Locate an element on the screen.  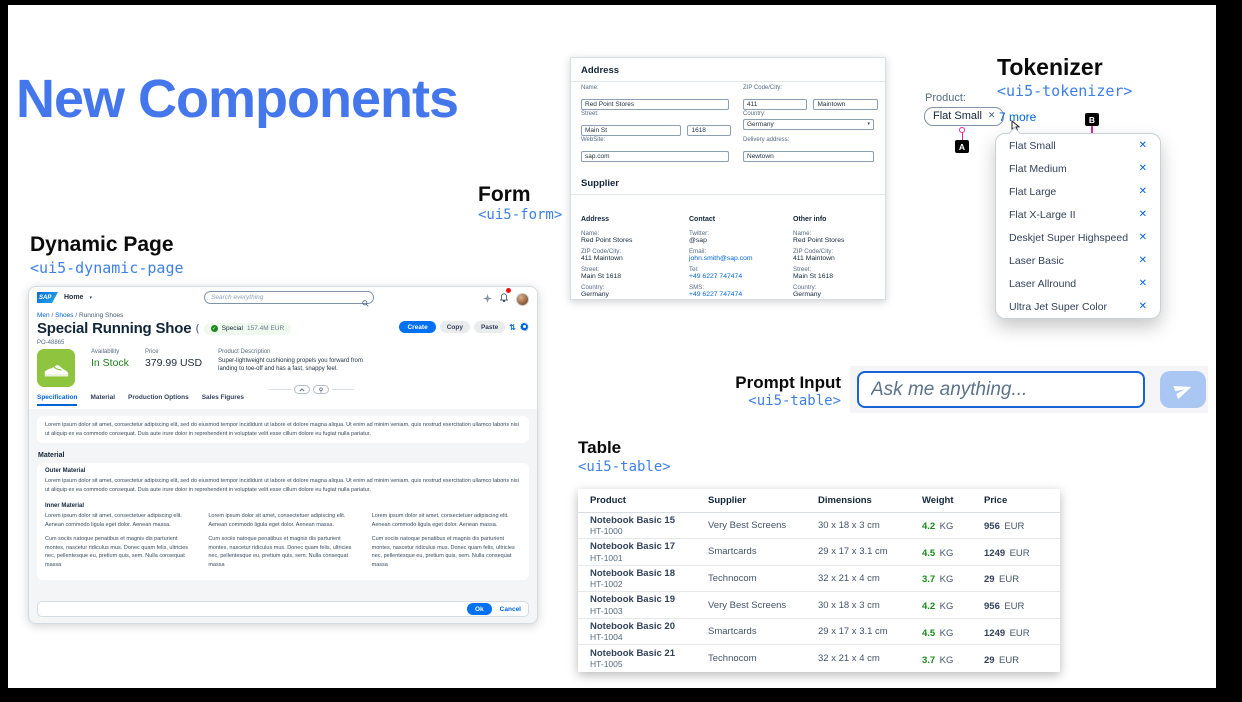
zip-city-field: ZIP Code/City: is located at coordinates (811, 98).